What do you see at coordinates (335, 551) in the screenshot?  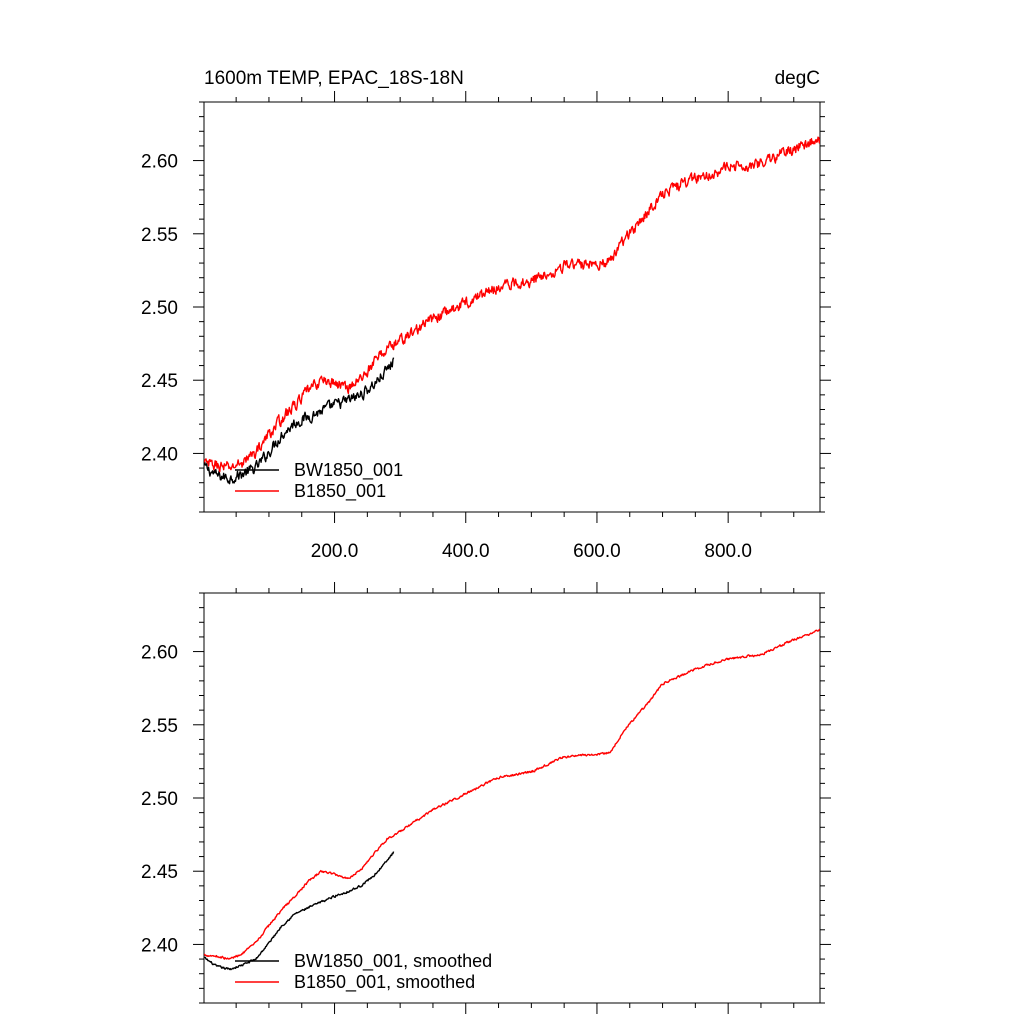 I see `x-tick-label: 200.0` at bounding box center [335, 551].